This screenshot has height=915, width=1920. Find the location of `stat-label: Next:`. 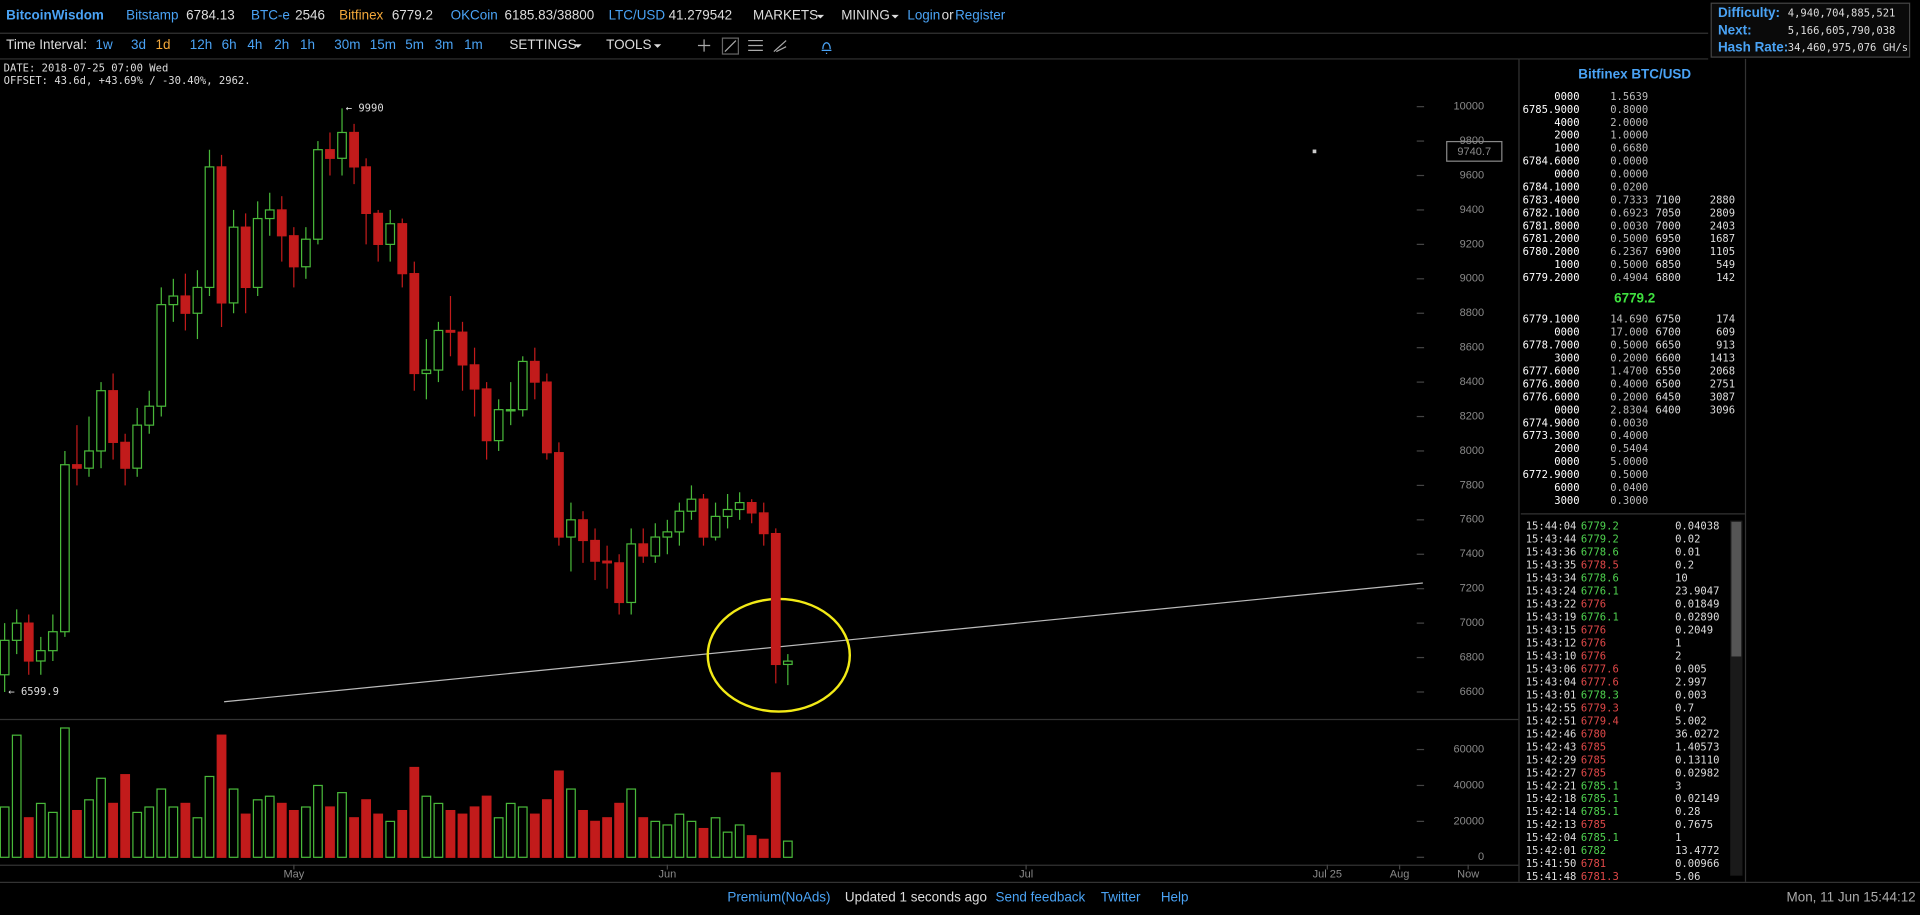

stat-label: Next: is located at coordinates (1735, 29).